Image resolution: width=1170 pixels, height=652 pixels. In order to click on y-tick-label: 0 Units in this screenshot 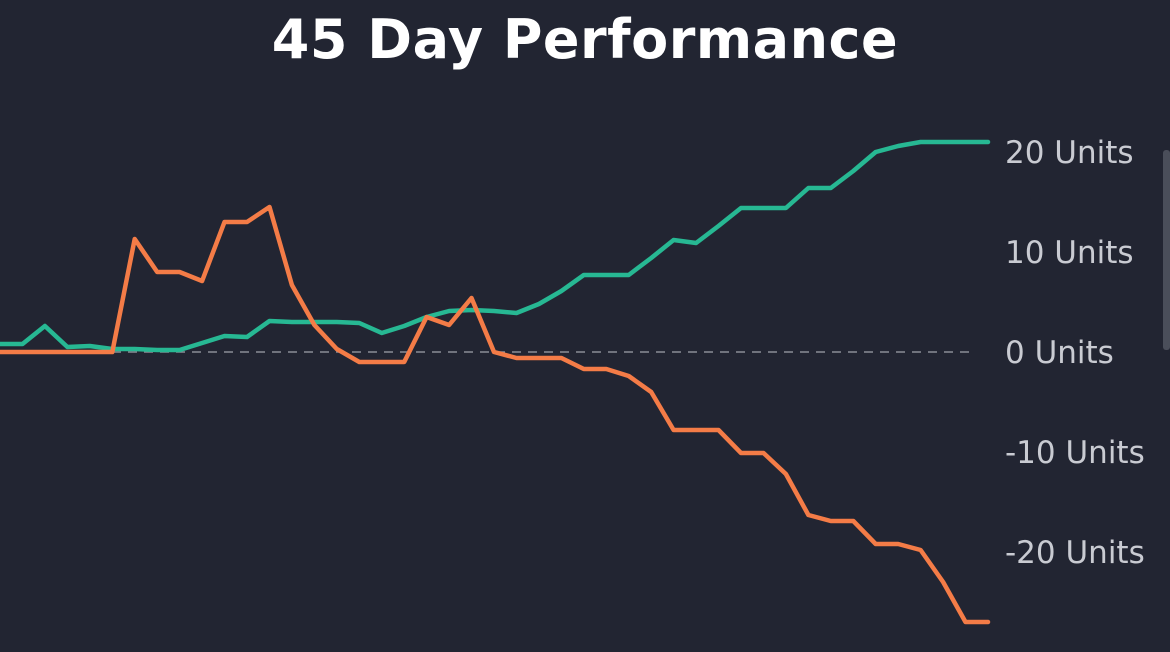, I will do `click(1059, 353)`.